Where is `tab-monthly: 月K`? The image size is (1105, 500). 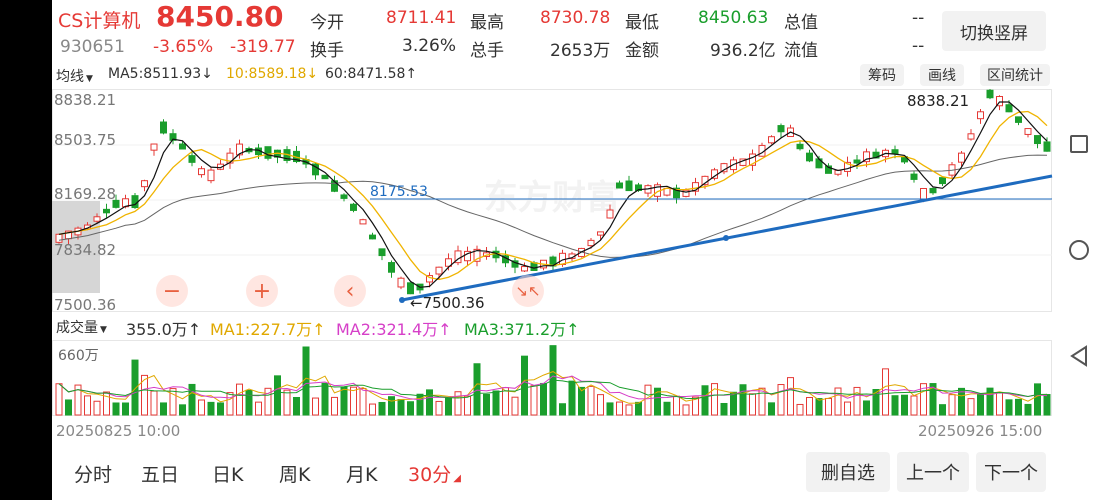 tab-monthly: 月K is located at coordinates (362, 475).